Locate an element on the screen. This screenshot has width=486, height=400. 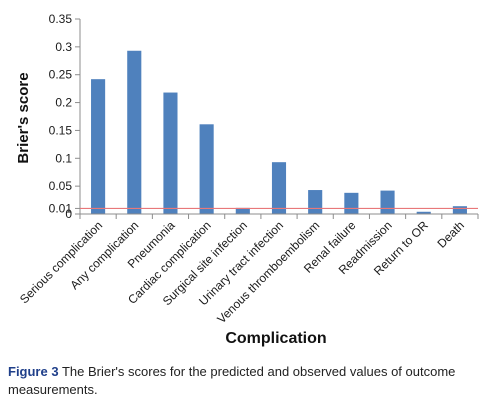
y-tick-label: 0.25 is located at coordinates (61, 75).